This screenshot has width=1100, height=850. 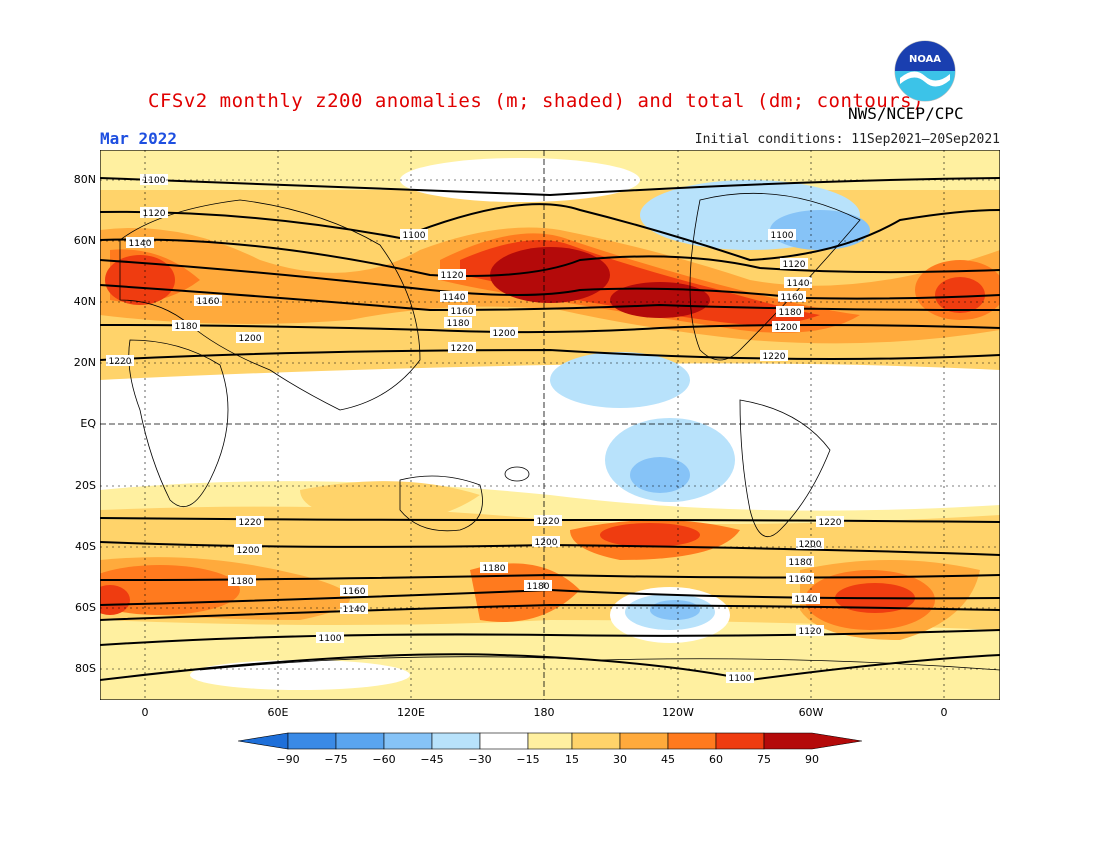 What do you see at coordinates (812, 741) in the screenshot?
I see `colorbar-arrow-right` at bounding box center [812, 741].